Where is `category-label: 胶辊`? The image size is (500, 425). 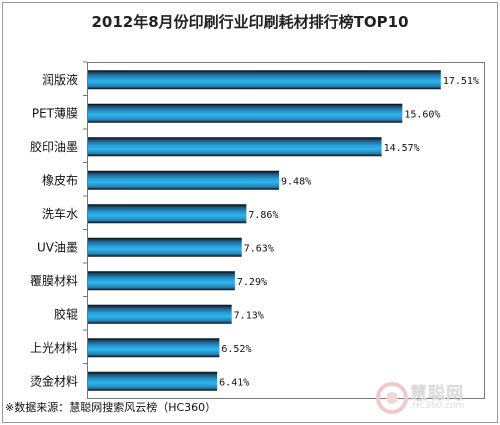 category-label: 胶辊 is located at coordinates (66, 313).